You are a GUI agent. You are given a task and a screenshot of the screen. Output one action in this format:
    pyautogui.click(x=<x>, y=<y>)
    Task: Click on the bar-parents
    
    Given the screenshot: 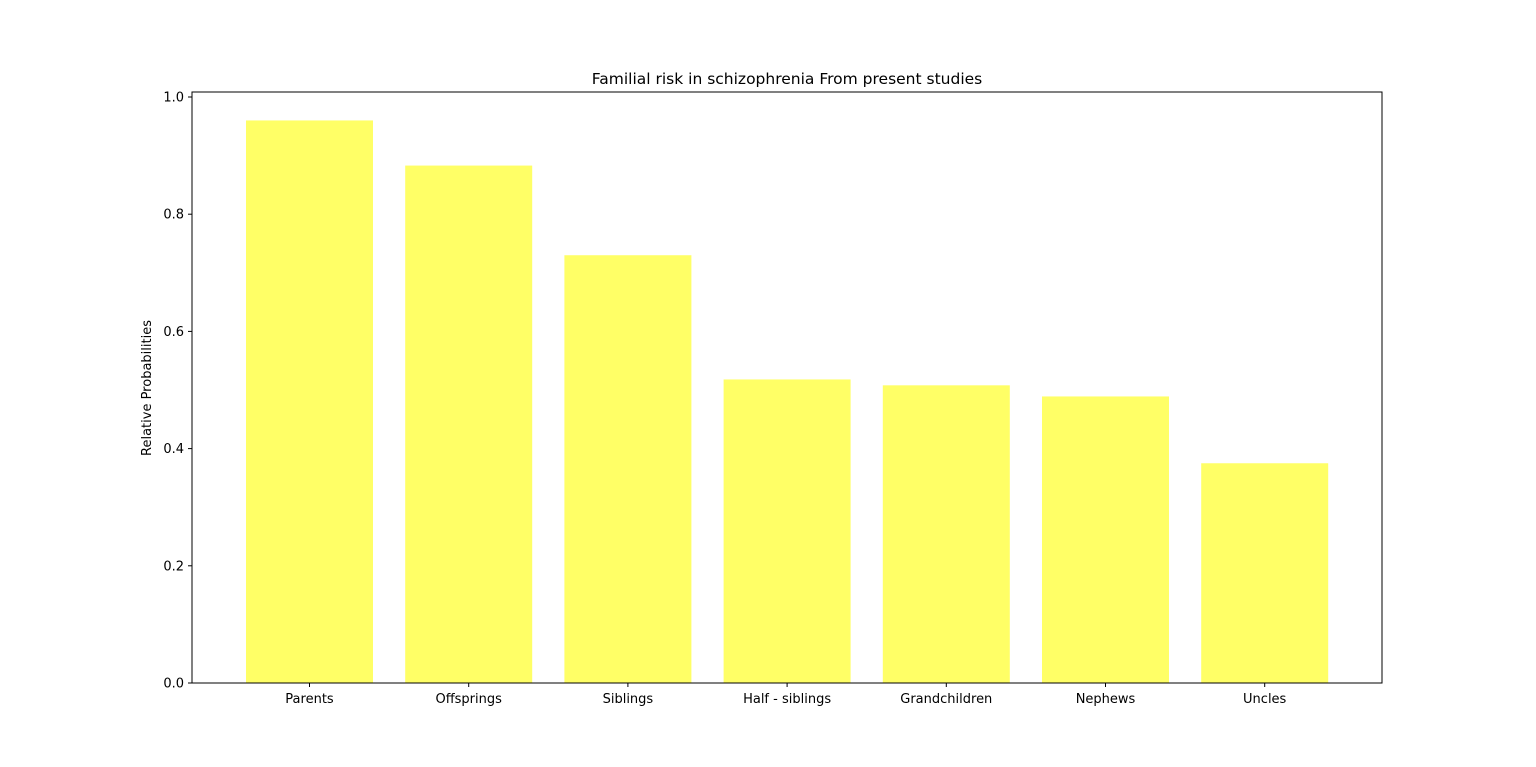 What is the action you would take?
    pyautogui.click(x=309, y=401)
    